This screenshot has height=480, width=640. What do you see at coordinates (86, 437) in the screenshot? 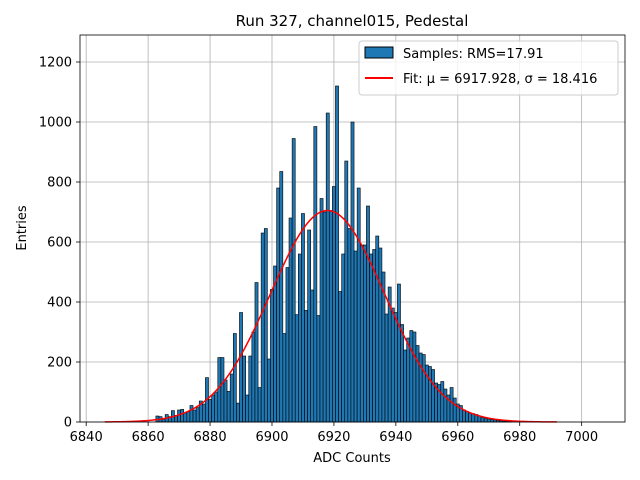
I see `x-tick-label: 6840` at bounding box center [86, 437].